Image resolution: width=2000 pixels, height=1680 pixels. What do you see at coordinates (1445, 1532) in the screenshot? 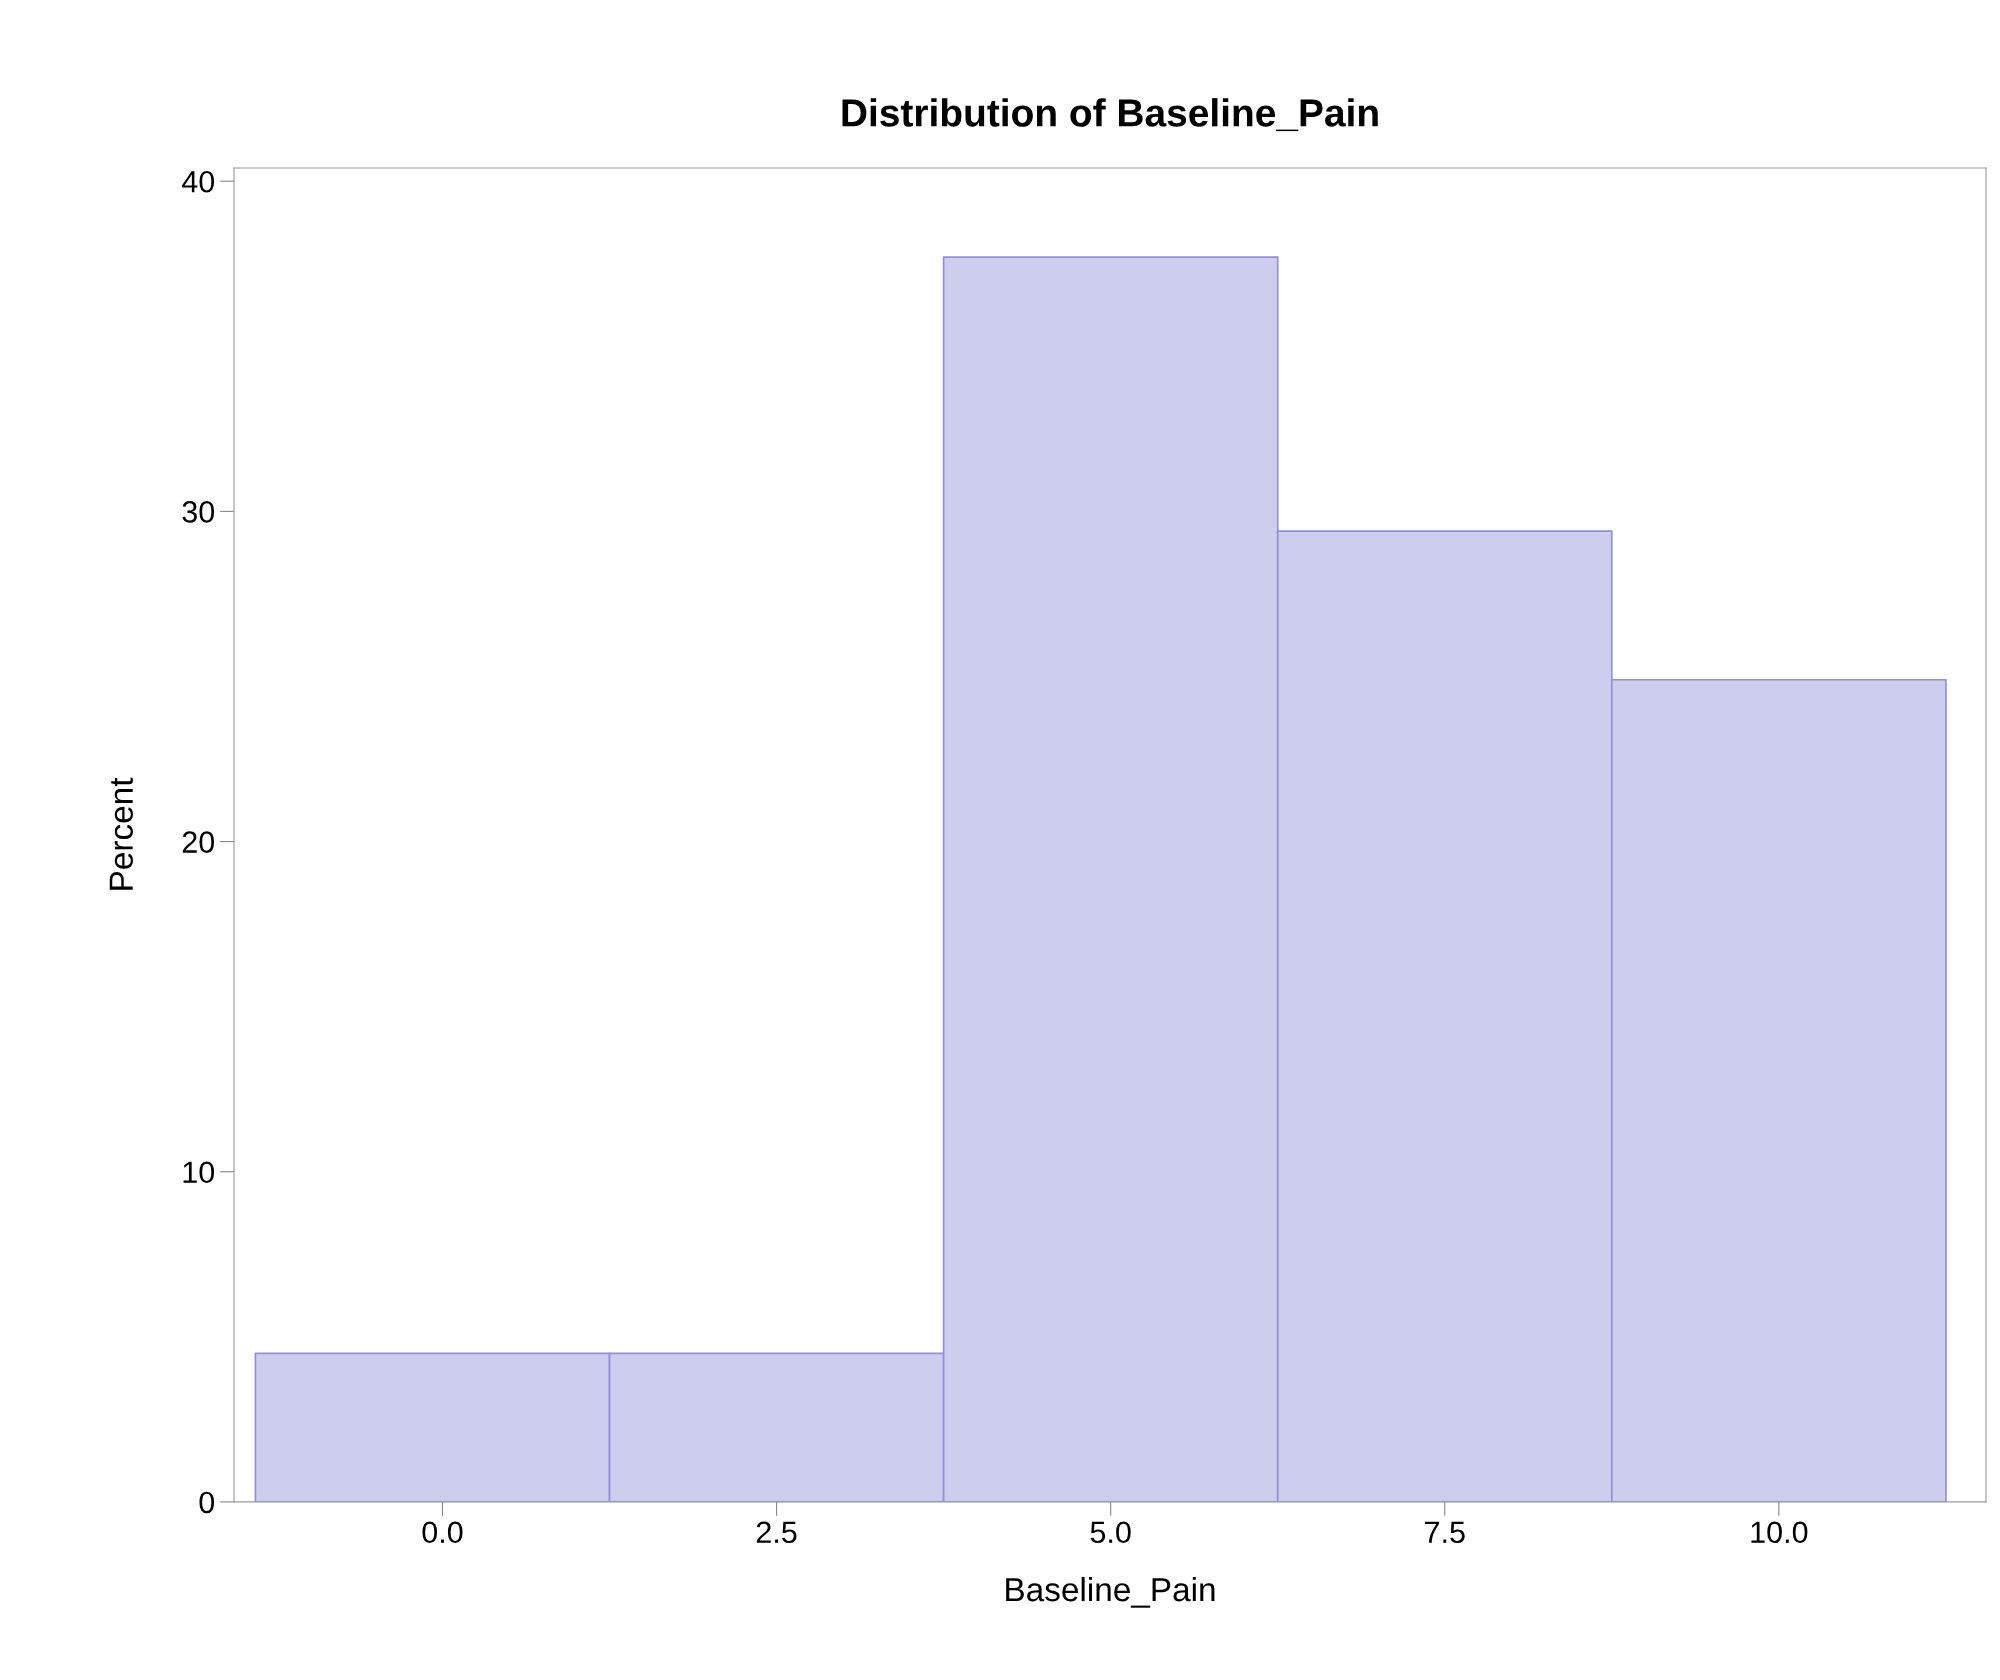
I see `x-tick-label: 7.5` at bounding box center [1445, 1532].